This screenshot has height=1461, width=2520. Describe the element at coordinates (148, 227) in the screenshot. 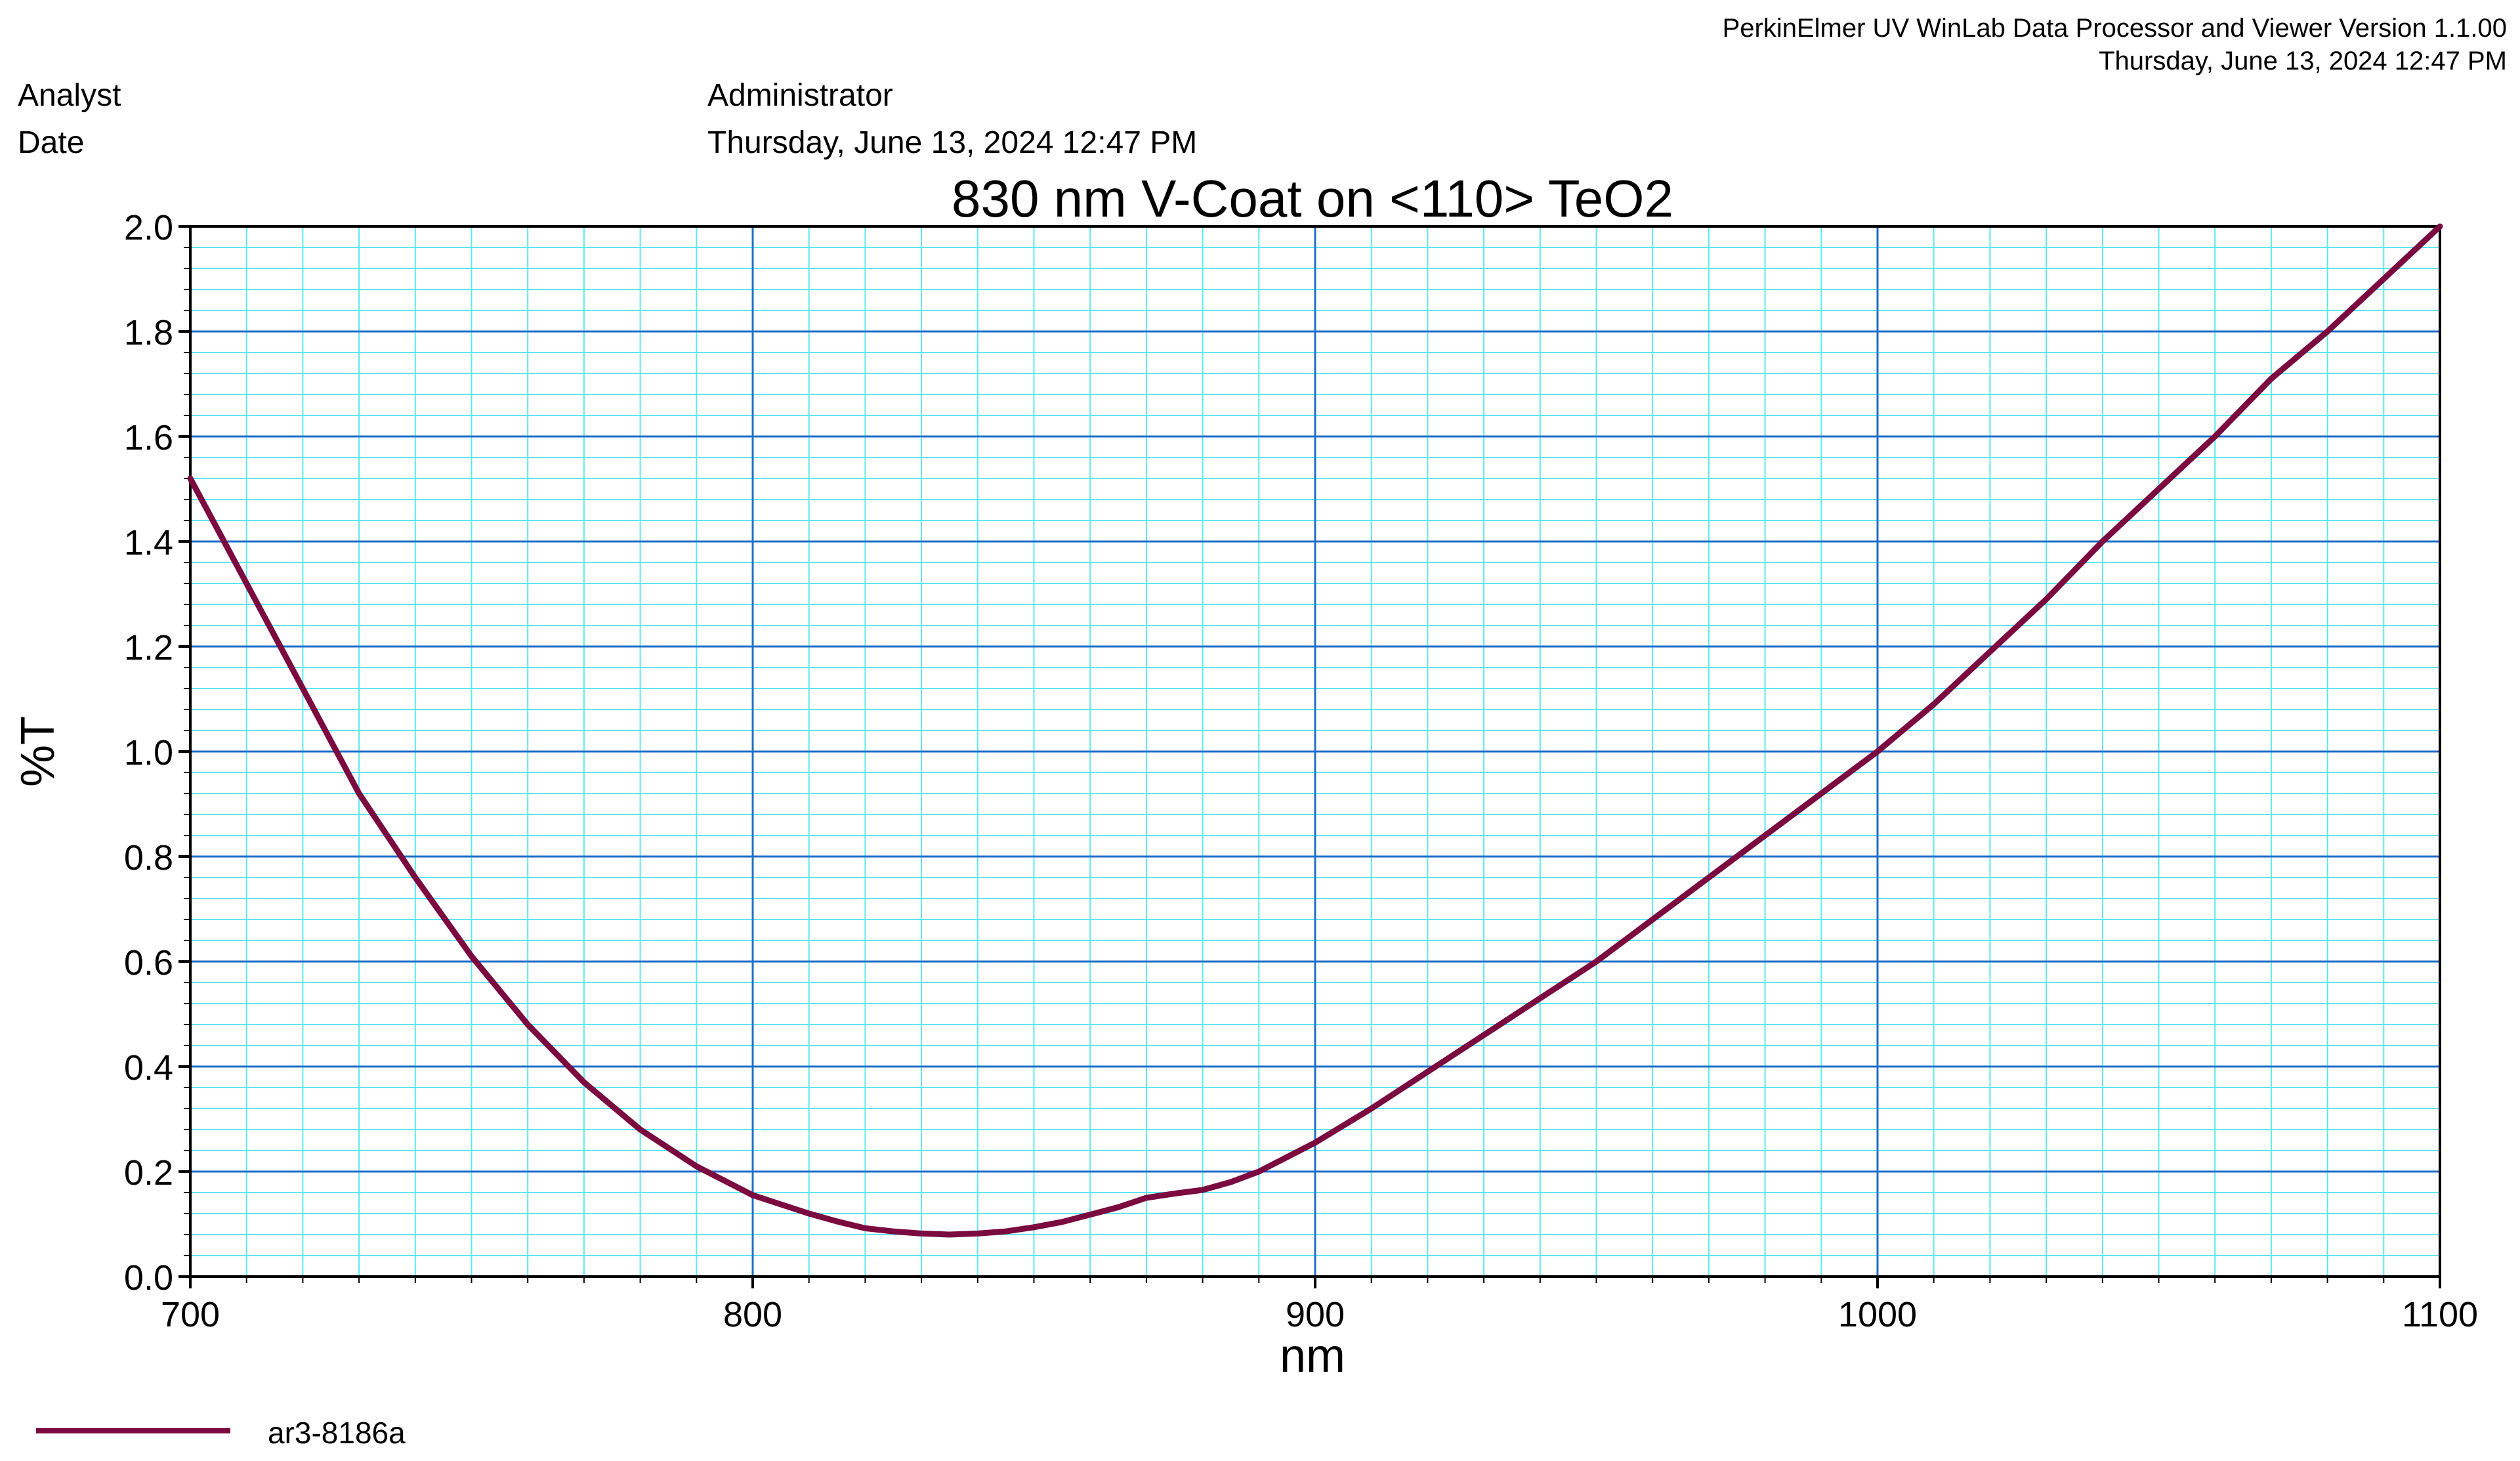

I see `y-tick-label: 2.0` at that location.